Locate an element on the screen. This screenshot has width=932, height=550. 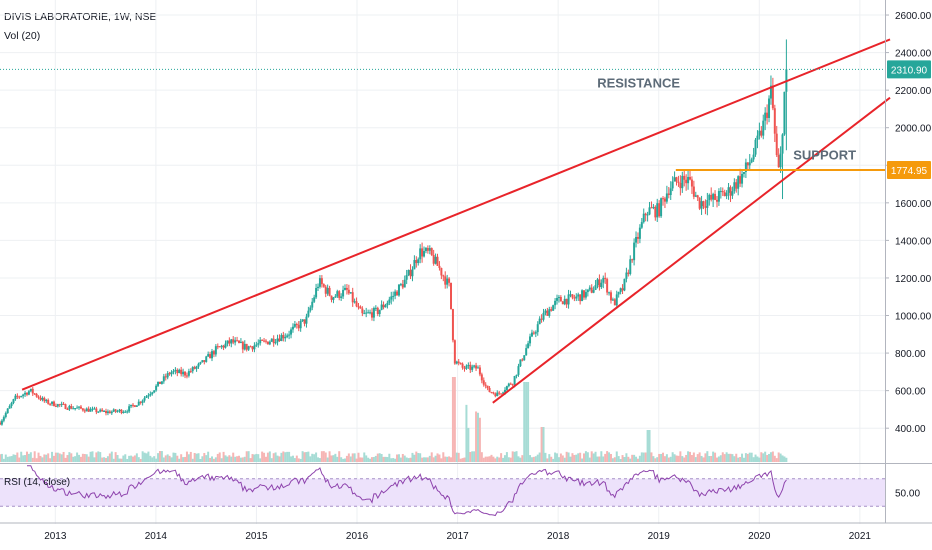
price-tick-label: 2400.00 is located at coordinates (913, 54).